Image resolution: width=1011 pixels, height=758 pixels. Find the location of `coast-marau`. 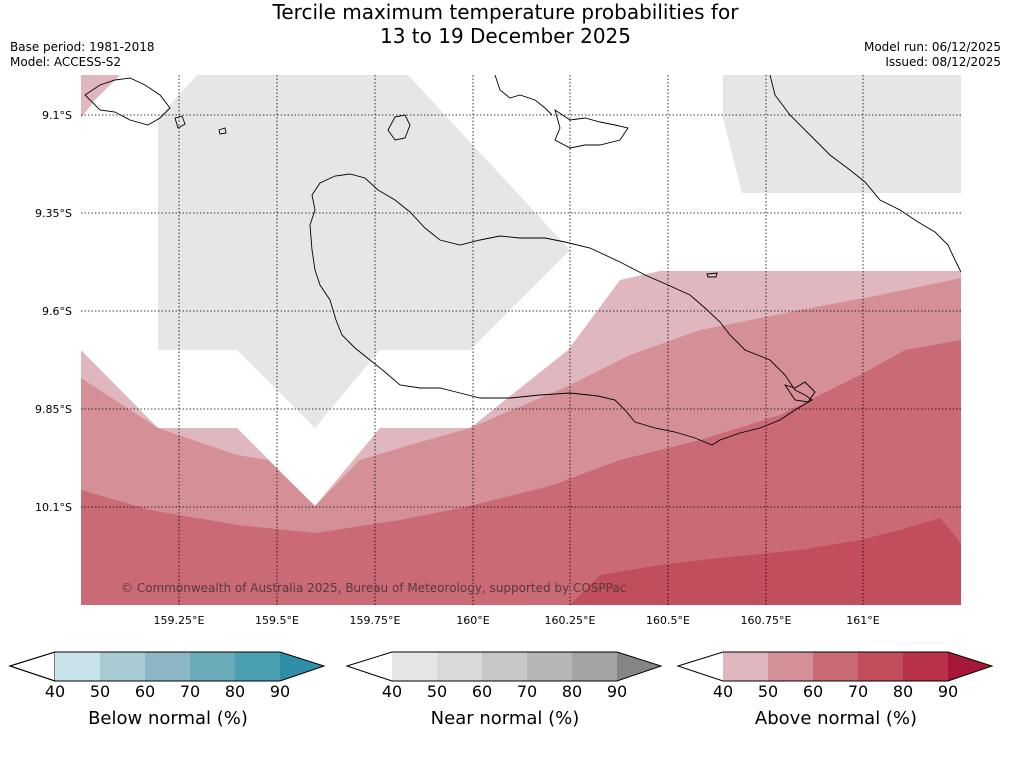

coast-marau is located at coordinates (799, 392).